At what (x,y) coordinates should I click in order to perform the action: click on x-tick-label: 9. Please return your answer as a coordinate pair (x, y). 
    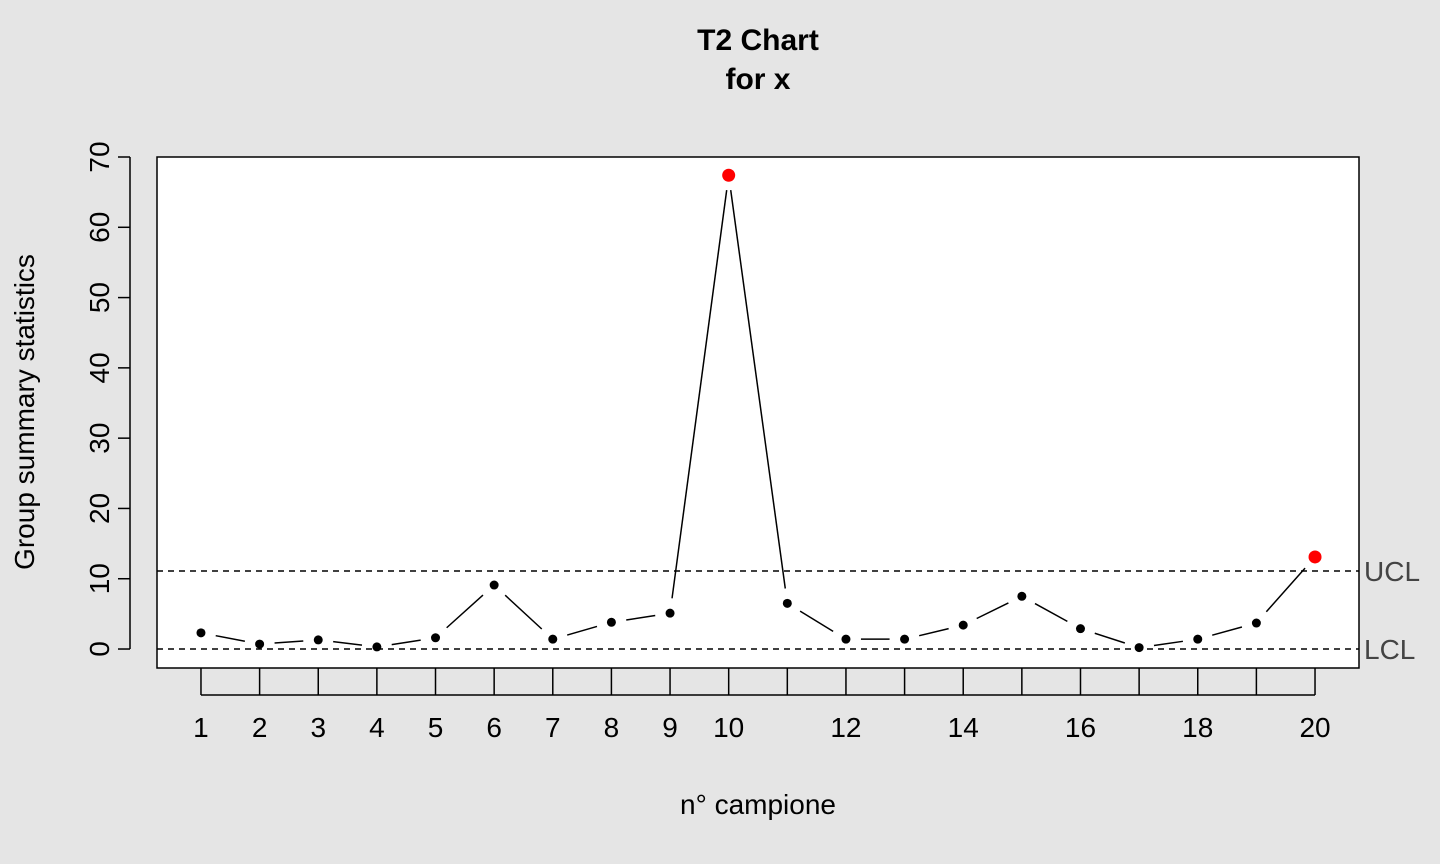
    Looking at the image, I should click on (670, 727).